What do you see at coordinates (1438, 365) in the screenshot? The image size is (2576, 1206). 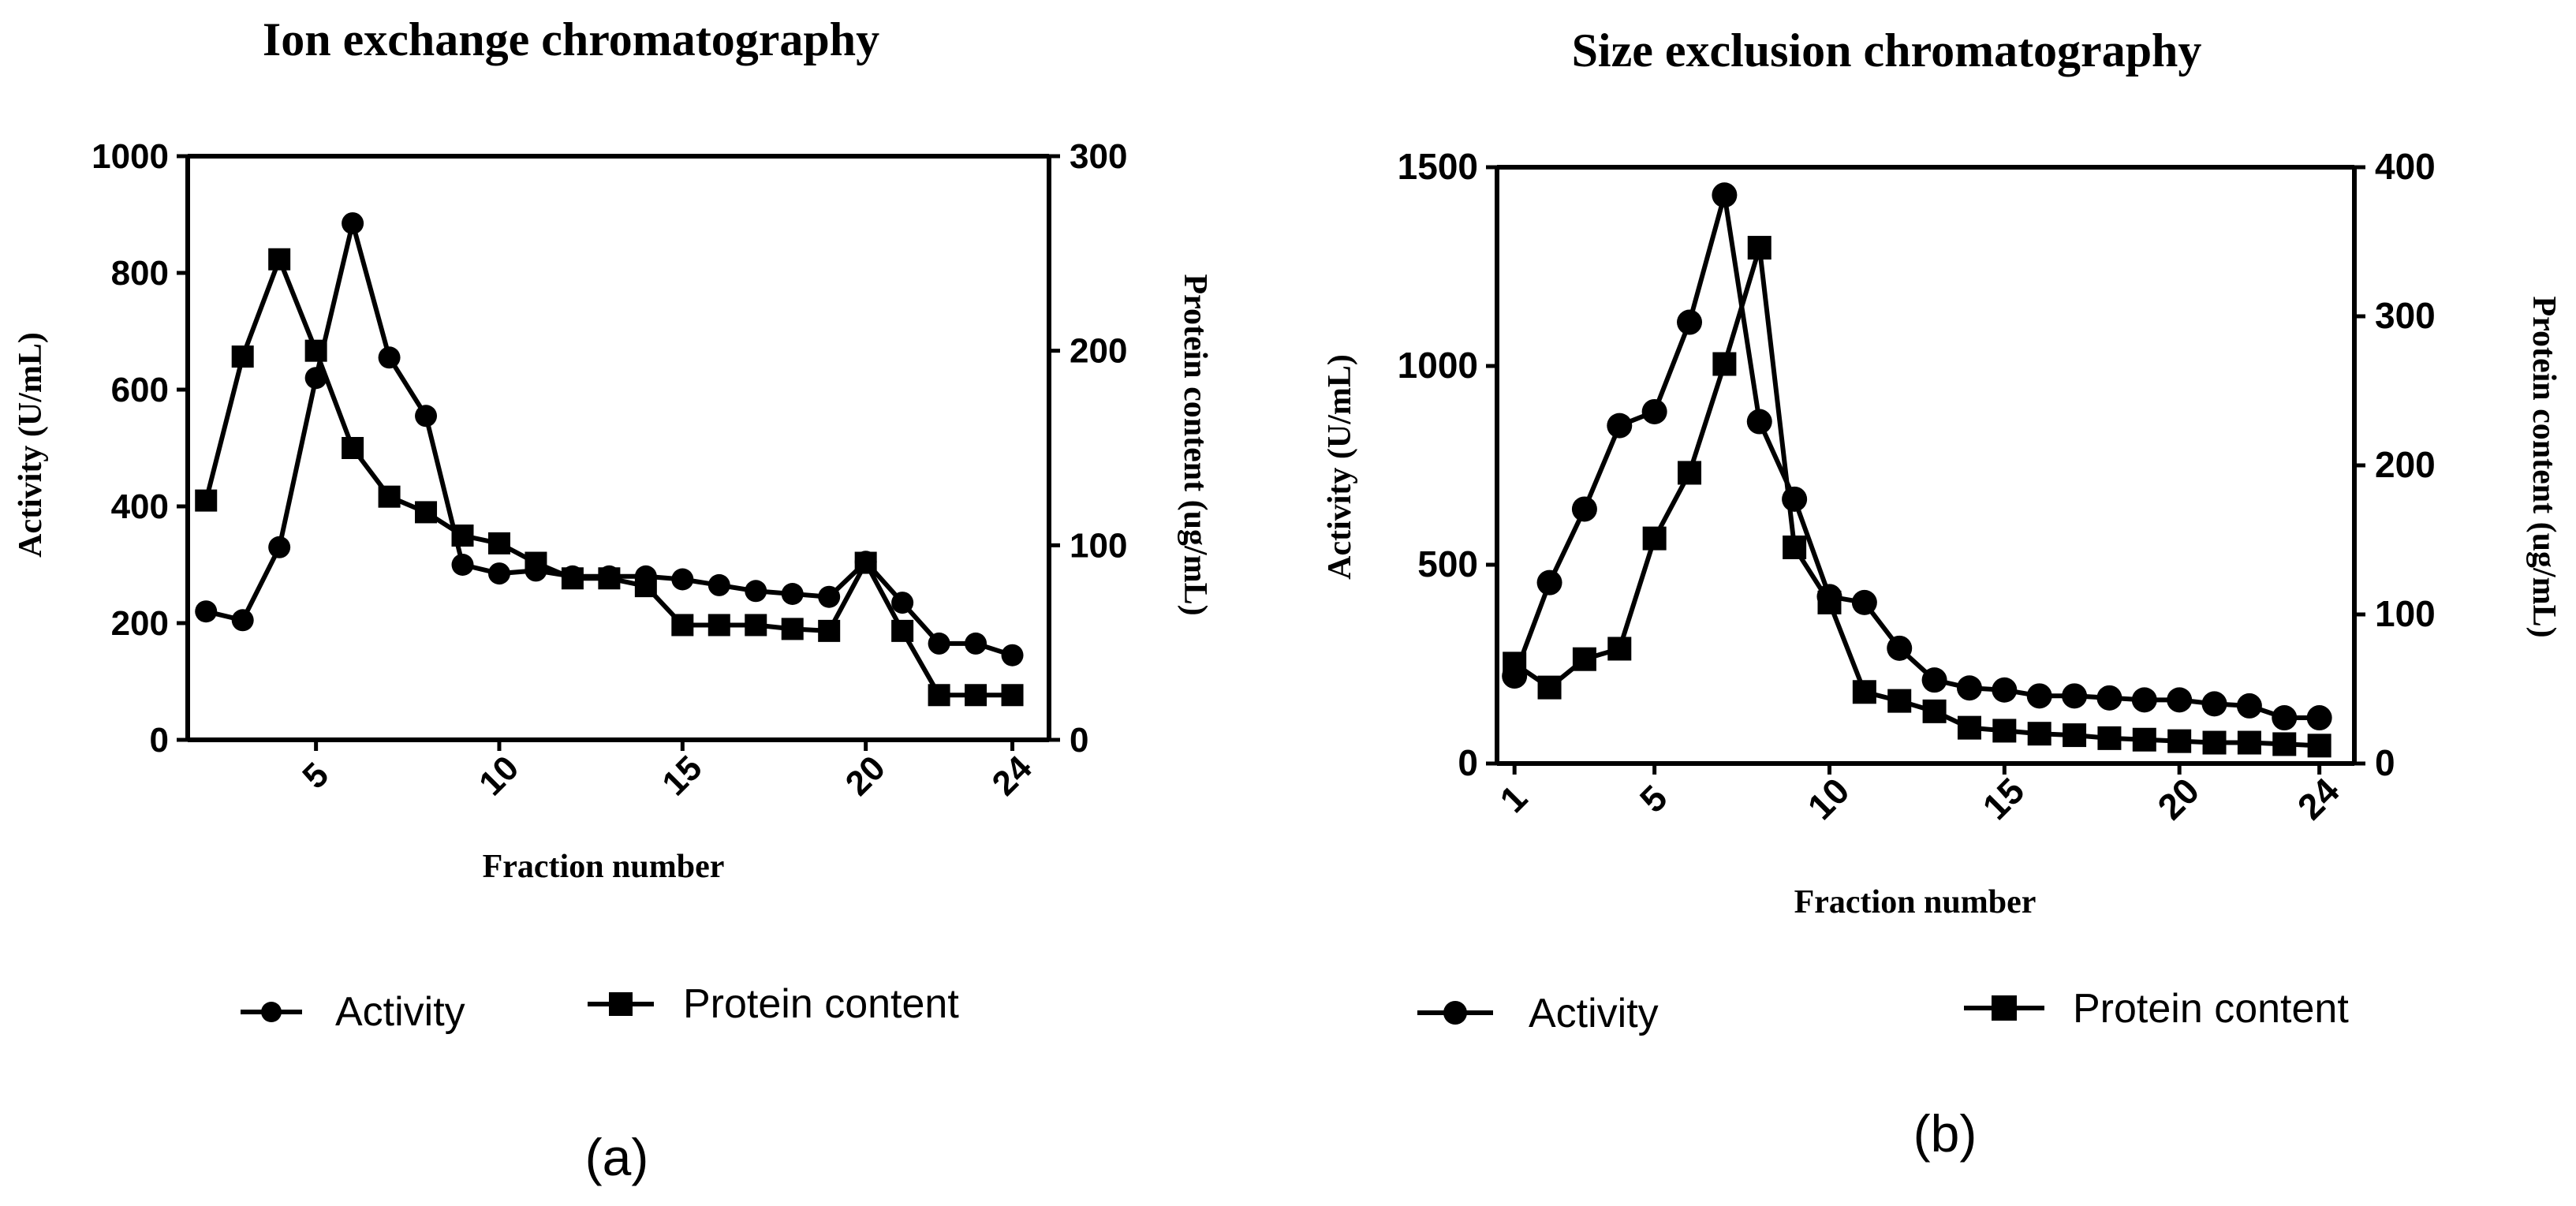 I see `y-tick-label-b: 1000` at bounding box center [1438, 365].